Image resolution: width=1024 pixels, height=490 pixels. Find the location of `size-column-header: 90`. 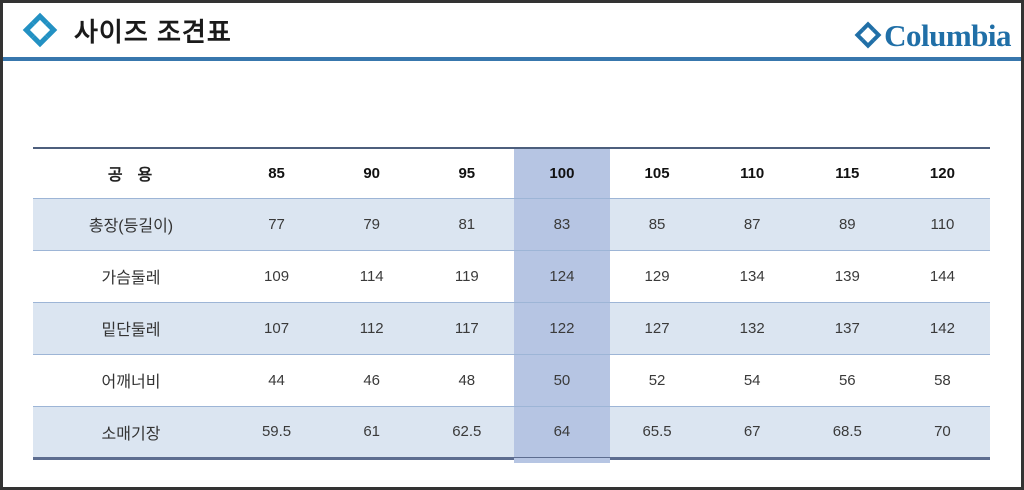

size-column-header: 90 is located at coordinates (372, 172).